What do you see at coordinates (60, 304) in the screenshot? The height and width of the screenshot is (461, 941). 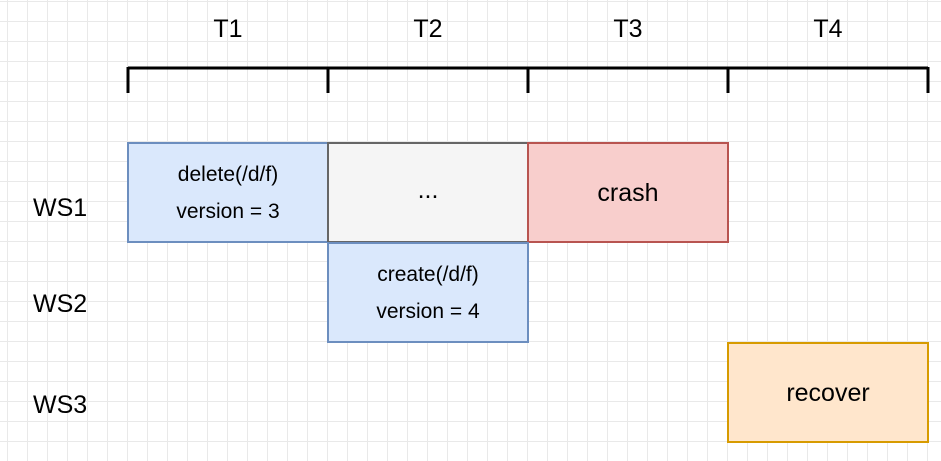 I see `row-label-ws2: WS2` at bounding box center [60, 304].